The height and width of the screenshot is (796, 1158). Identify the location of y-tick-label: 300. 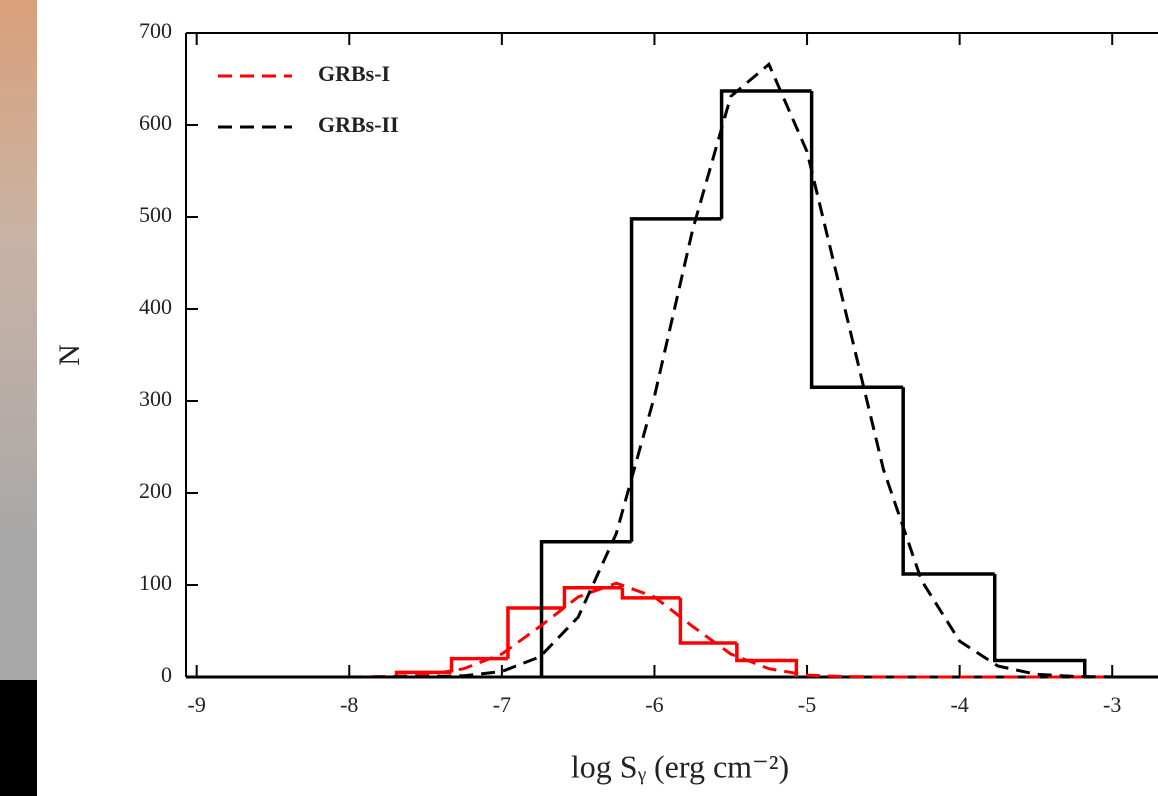
(155, 398).